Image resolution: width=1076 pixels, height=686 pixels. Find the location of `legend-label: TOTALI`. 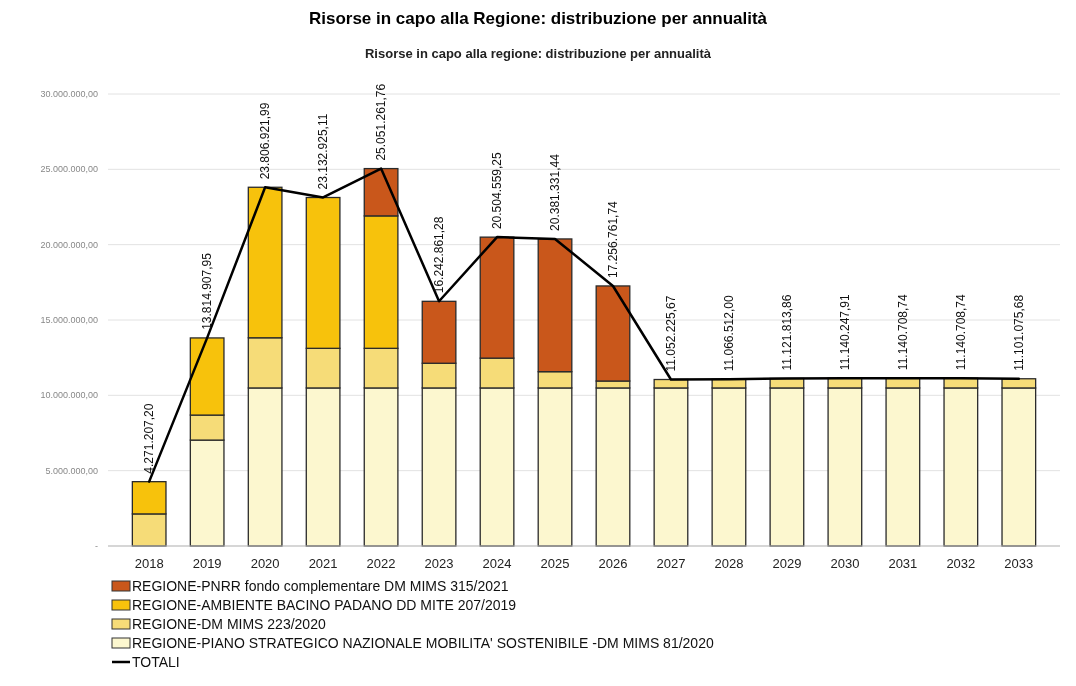

legend-label: TOTALI is located at coordinates (156, 661).